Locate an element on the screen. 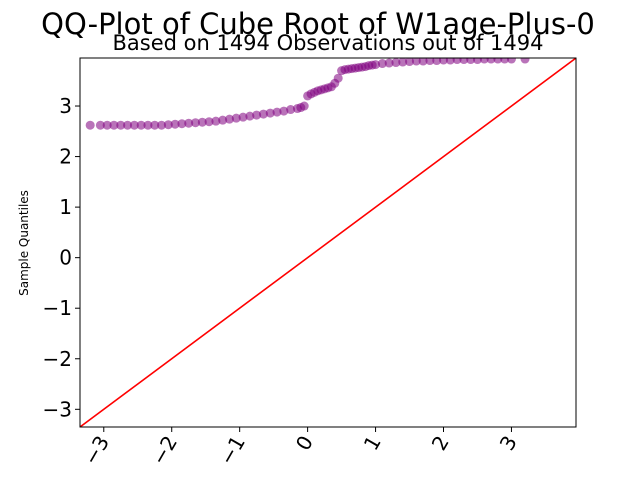  x-tick-label: 1 is located at coordinates (372, 443).